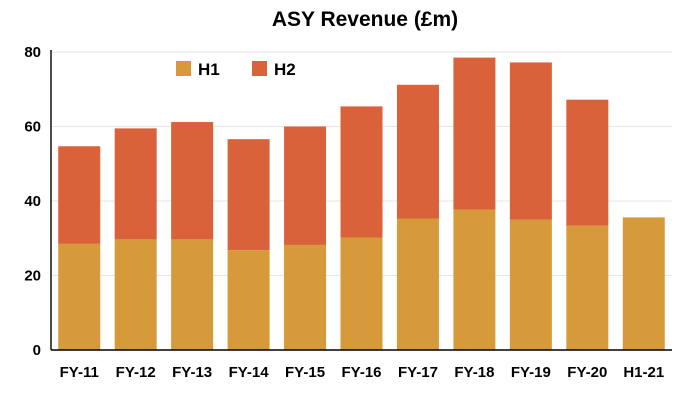 The width and height of the screenshot is (700, 400). What do you see at coordinates (192, 372) in the screenshot?
I see `x-tick-label: FY-13` at bounding box center [192, 372].